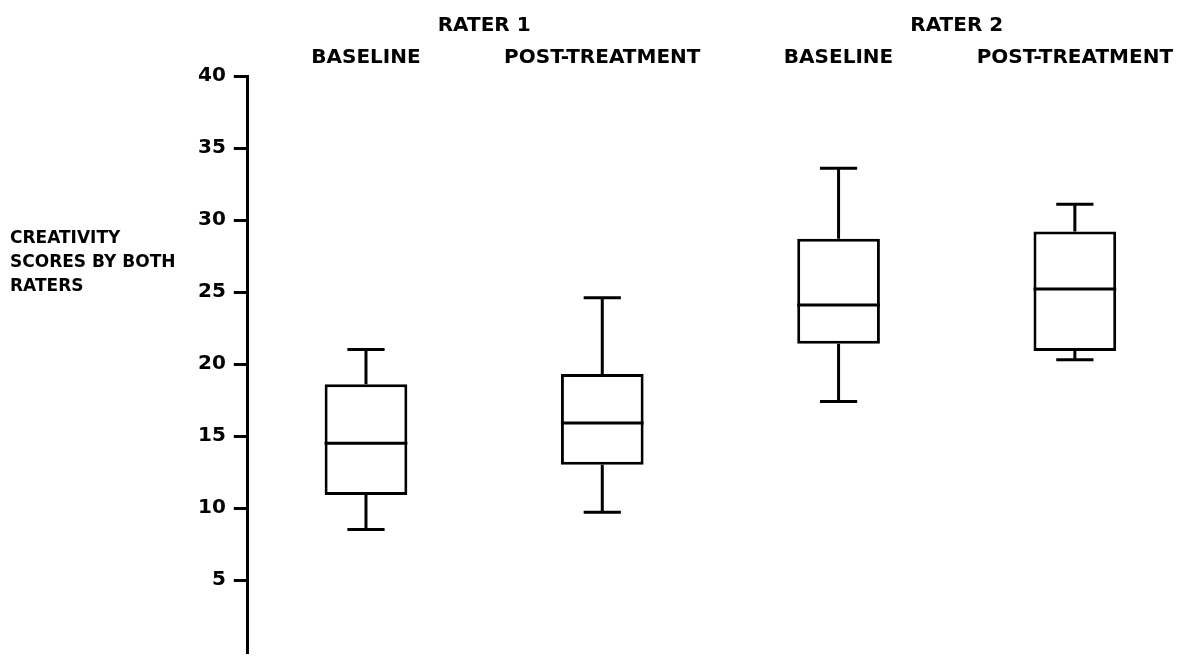 Image resolution: width=1203 pixels, height=672 pixels. I want to click on y-tick-label: 10, so click(211, 506).